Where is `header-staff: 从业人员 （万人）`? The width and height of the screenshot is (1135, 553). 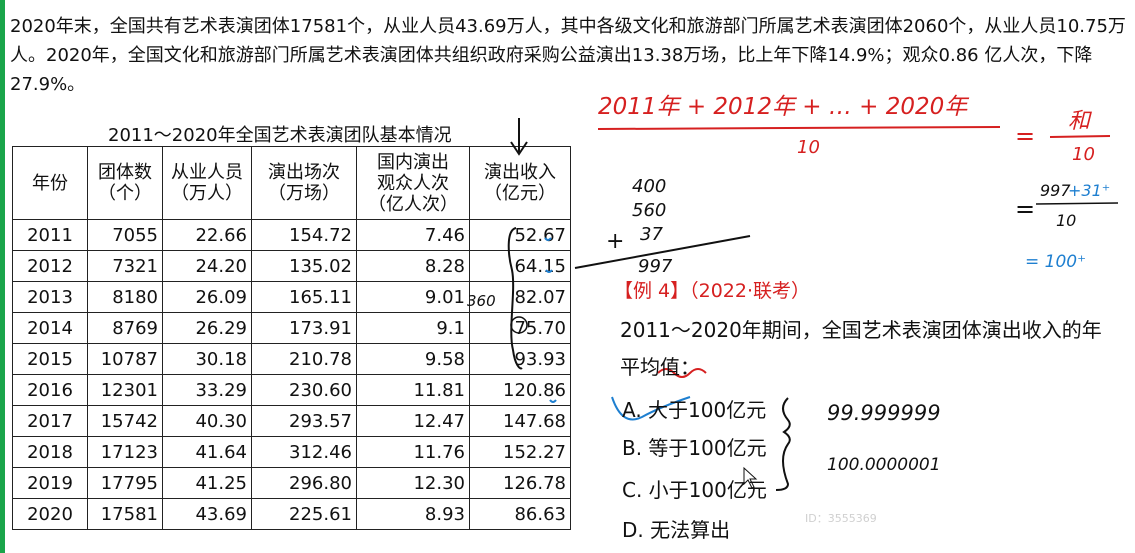
header-staff: 从业人员 （万人） is located at coordinates (207, 183).